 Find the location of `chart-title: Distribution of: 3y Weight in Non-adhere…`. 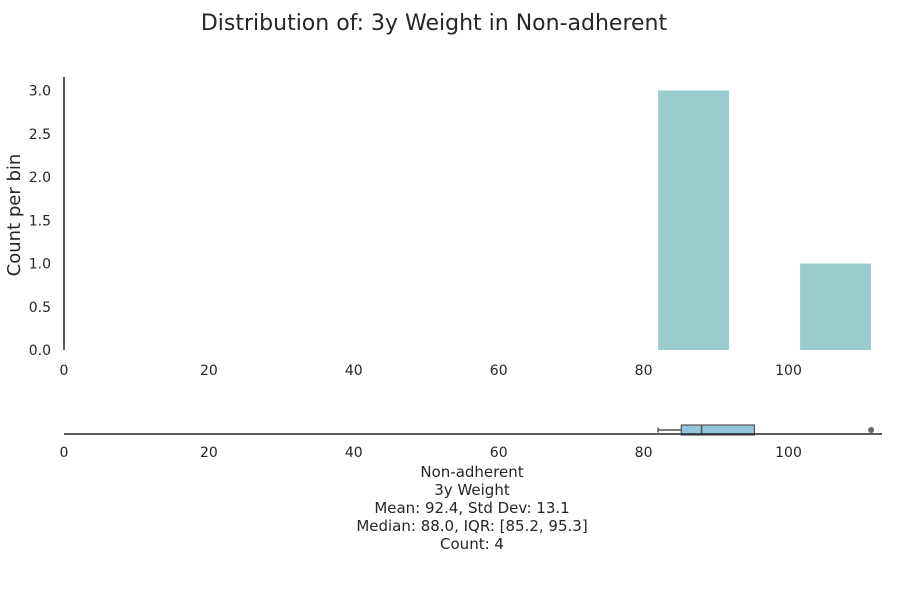

chart-title: Distribution of: 3y Weight in Non-adhere… is located at coordinates (434, 23).